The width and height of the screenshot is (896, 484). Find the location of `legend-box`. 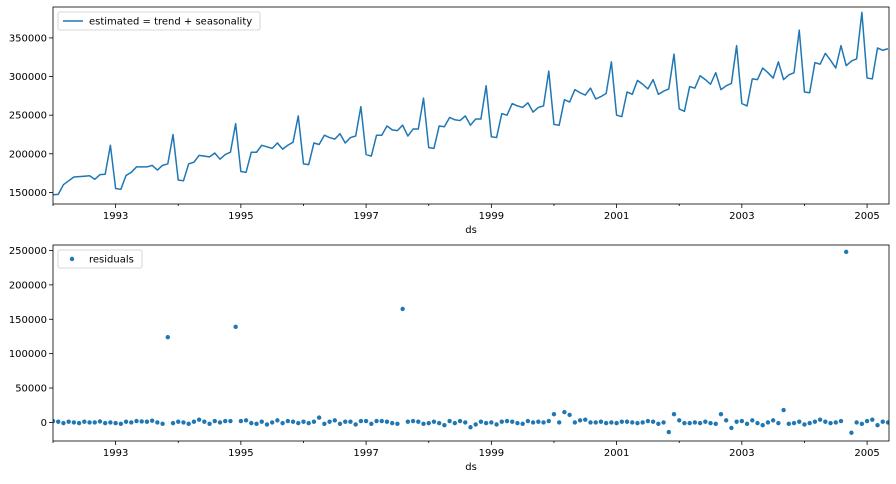

legend-box is located at coordinates (100, 259).